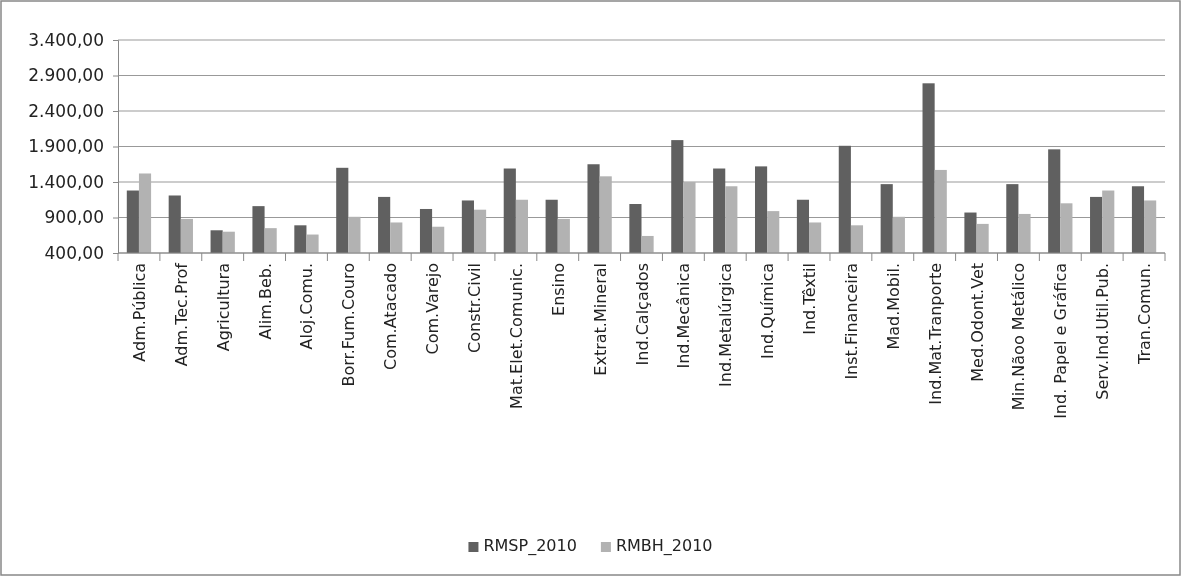 The image size is (1181, 576). What do you see at coordinates (893, 306) in the screenshot?
I see `x-tick-label: Mad.Mobil.` at bounding box center [893, 306].